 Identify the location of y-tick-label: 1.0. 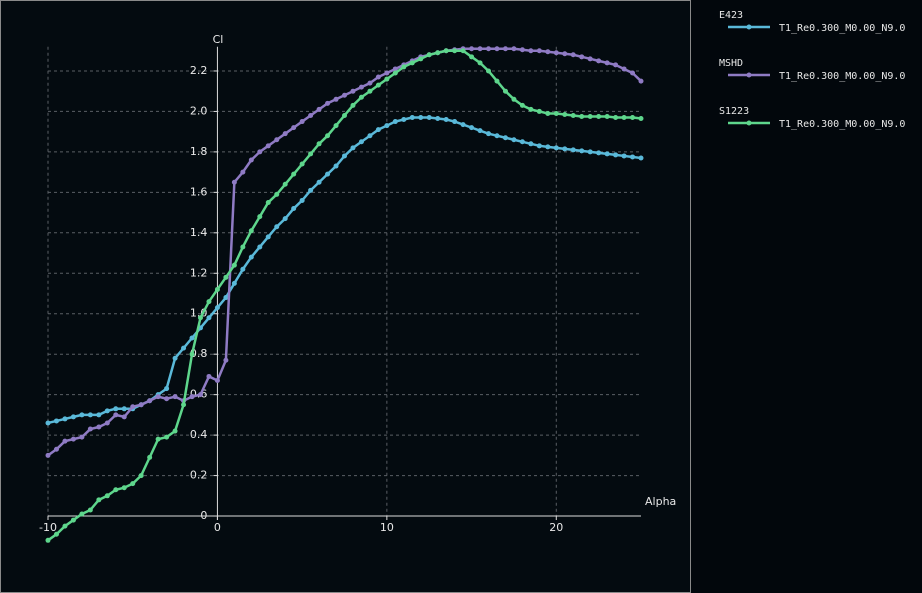
(199, 313).